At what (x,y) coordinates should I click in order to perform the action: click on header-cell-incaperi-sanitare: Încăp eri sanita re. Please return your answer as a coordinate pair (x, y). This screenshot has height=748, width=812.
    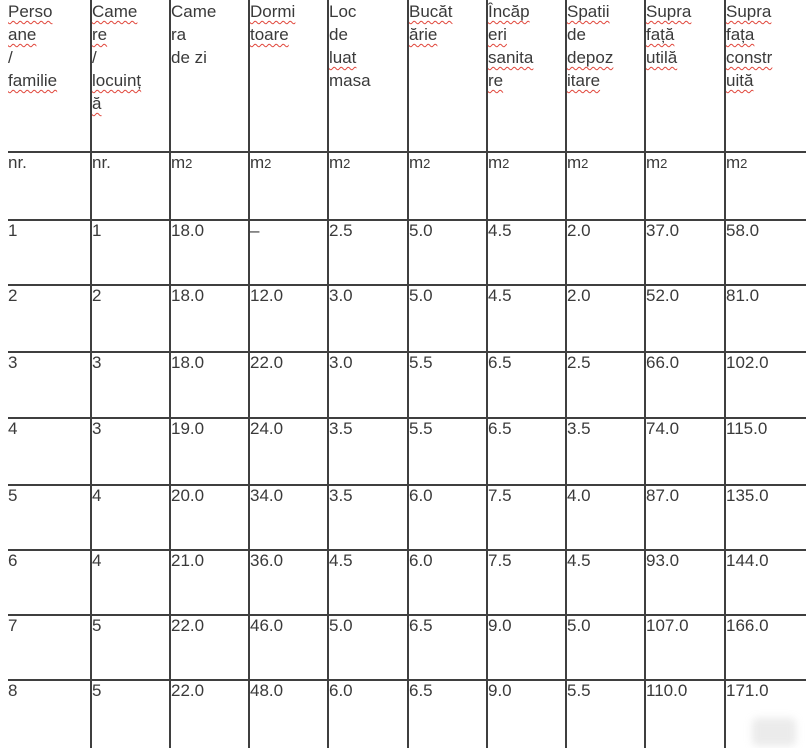
    Looking at the image, I should click on (526, 76).